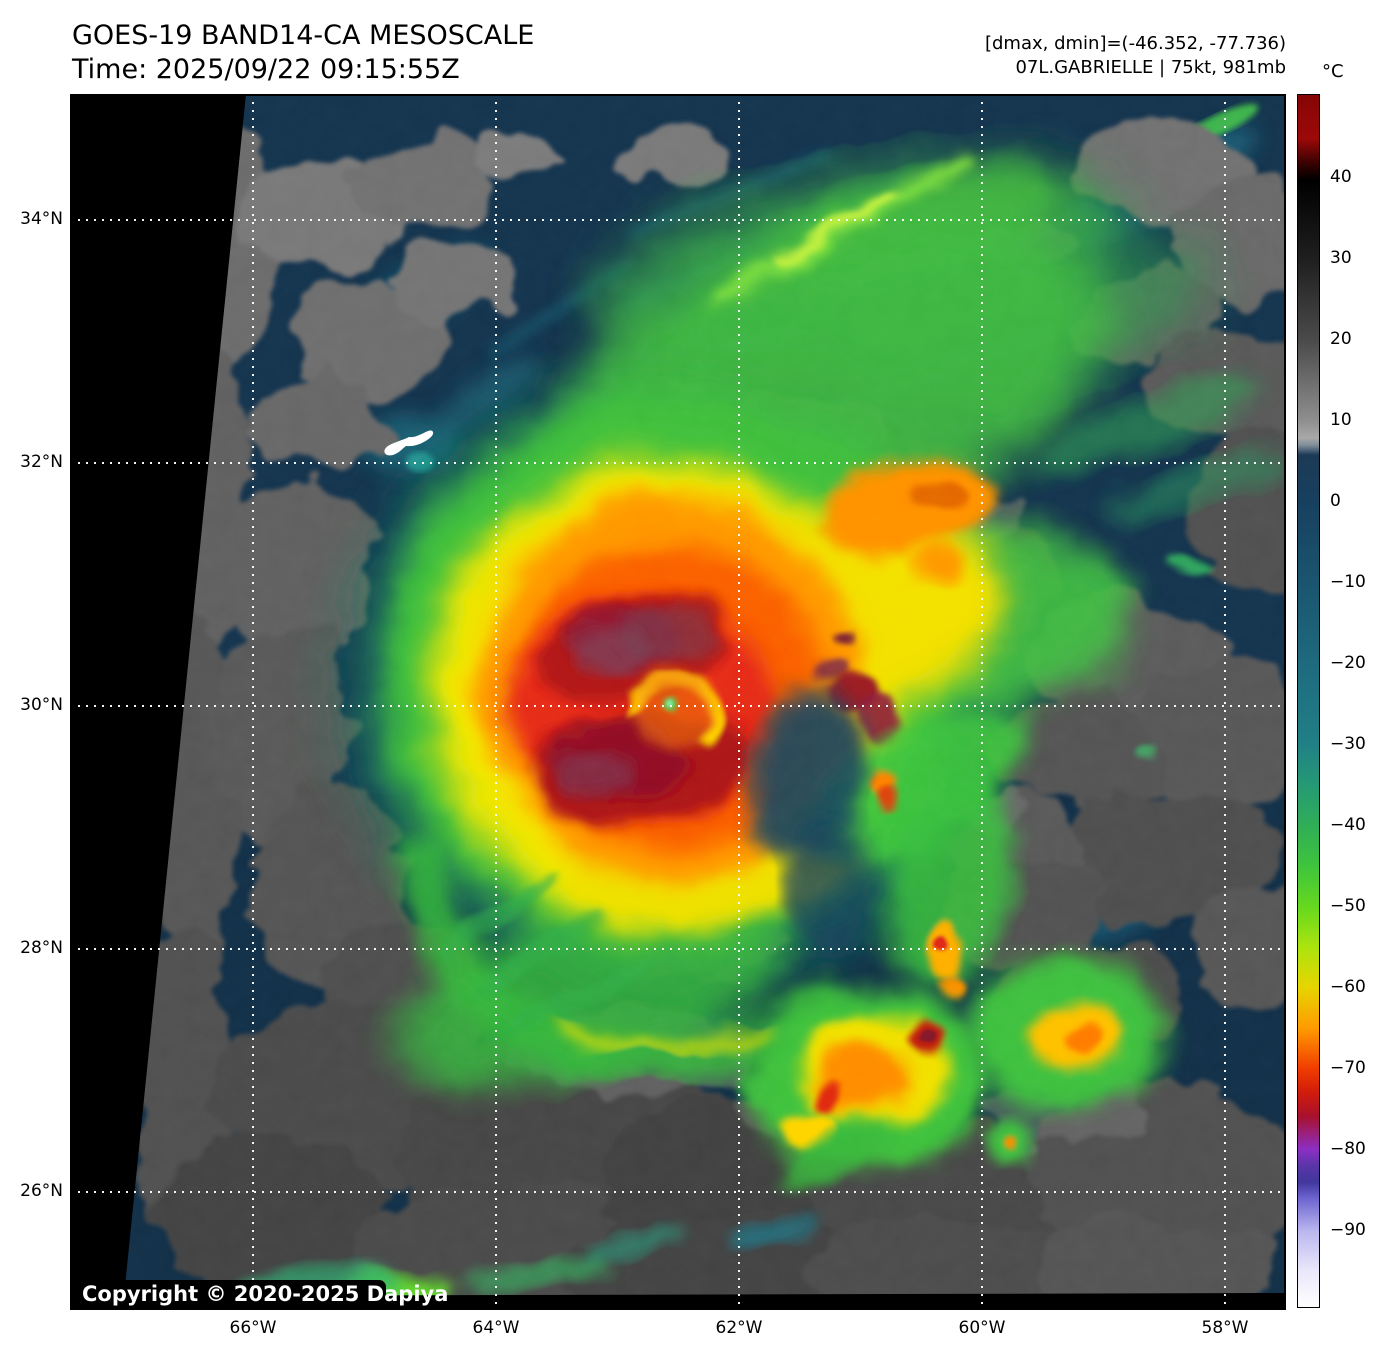  I want to click on lat-tick-label: 32°N, so click(41, 462).